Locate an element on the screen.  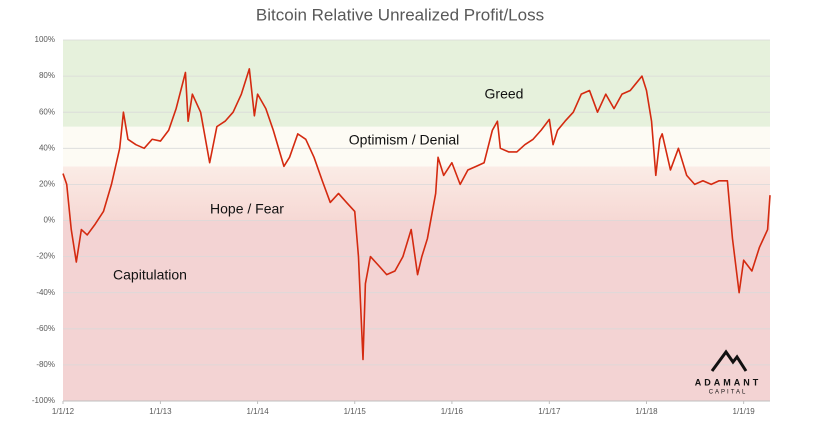
x-tick-label: 1/1/19 is located at coordinates (744, 411).